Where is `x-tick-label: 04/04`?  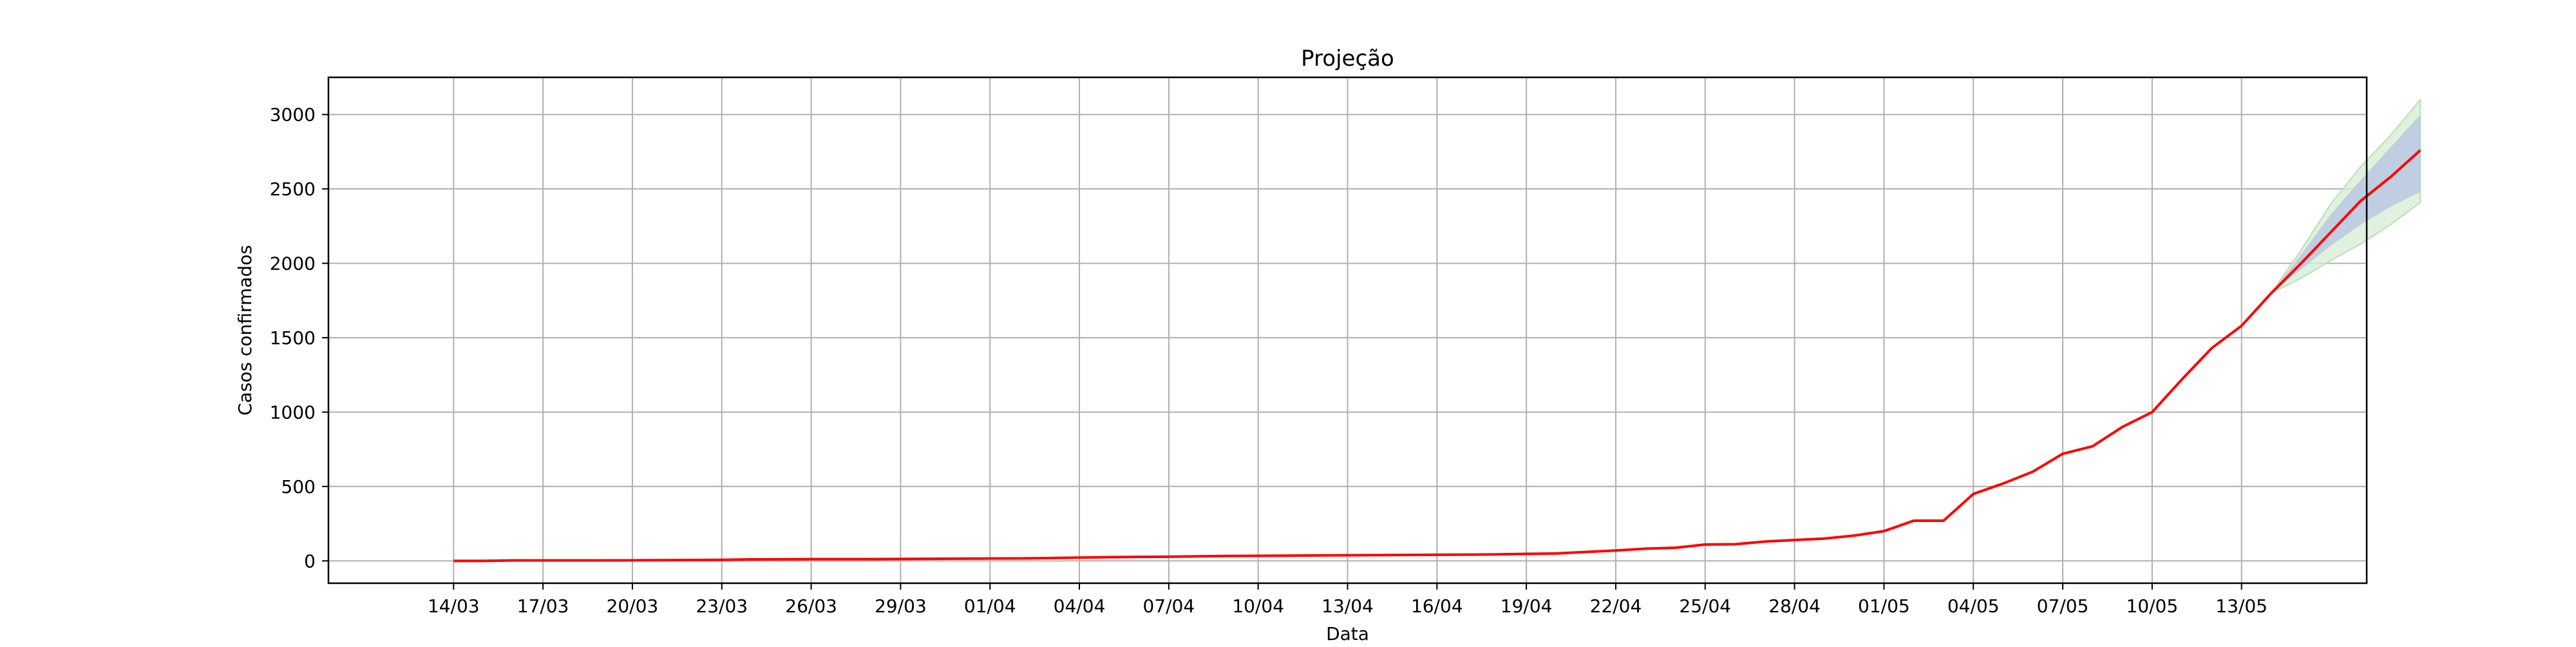
x-tick-label: 04/04 is located at coordinates (1080, 606).